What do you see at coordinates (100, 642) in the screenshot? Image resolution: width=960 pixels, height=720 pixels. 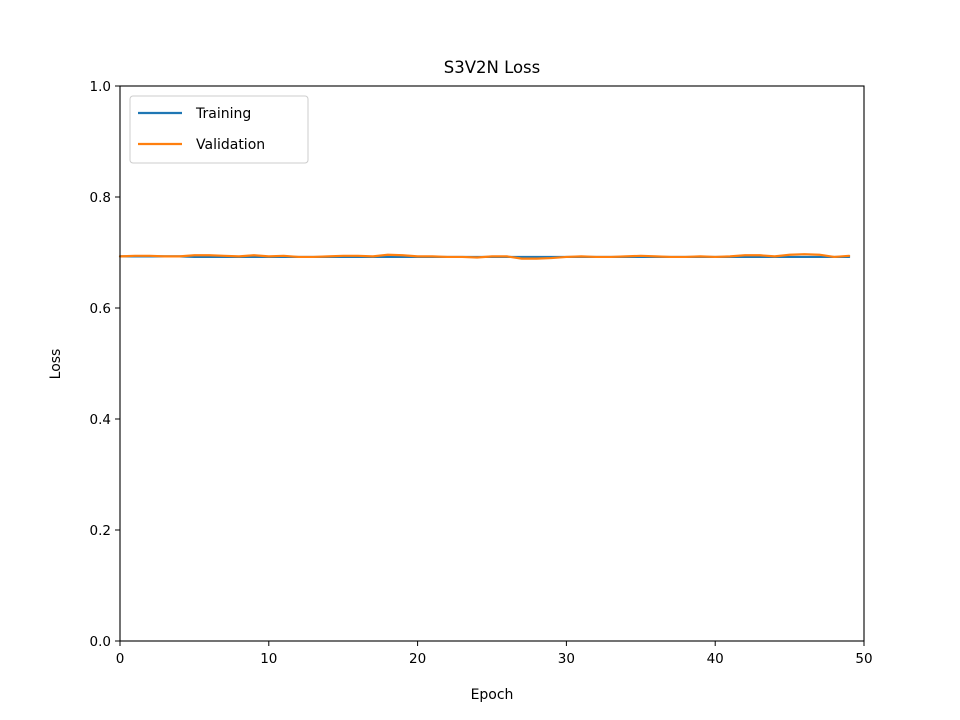 I see `y-tick-label: 0.0` at bounding box center [100, 642].